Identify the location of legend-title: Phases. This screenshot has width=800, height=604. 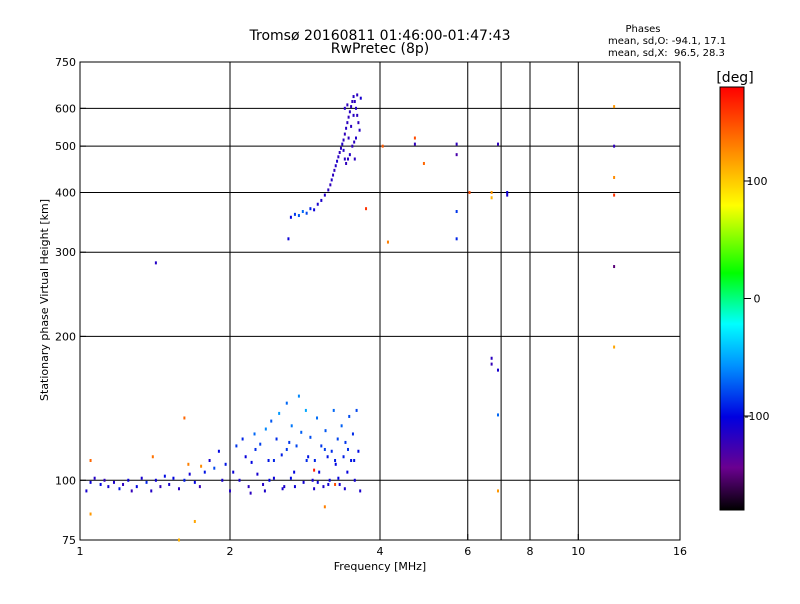
(642, 29).